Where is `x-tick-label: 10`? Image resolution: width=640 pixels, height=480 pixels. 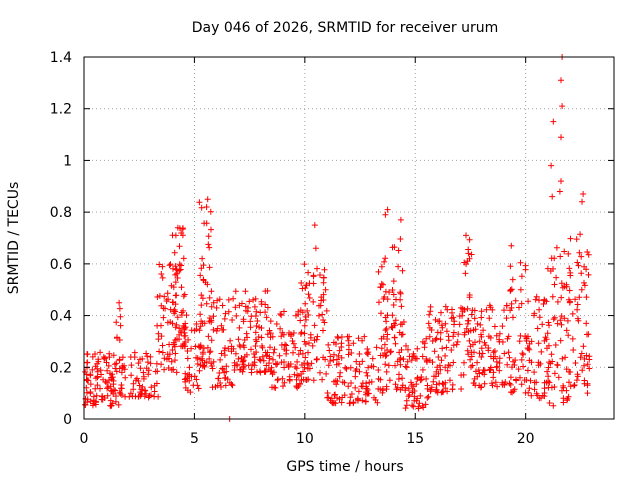
x-tick-label: 10 is located at coordinates (305, 439).